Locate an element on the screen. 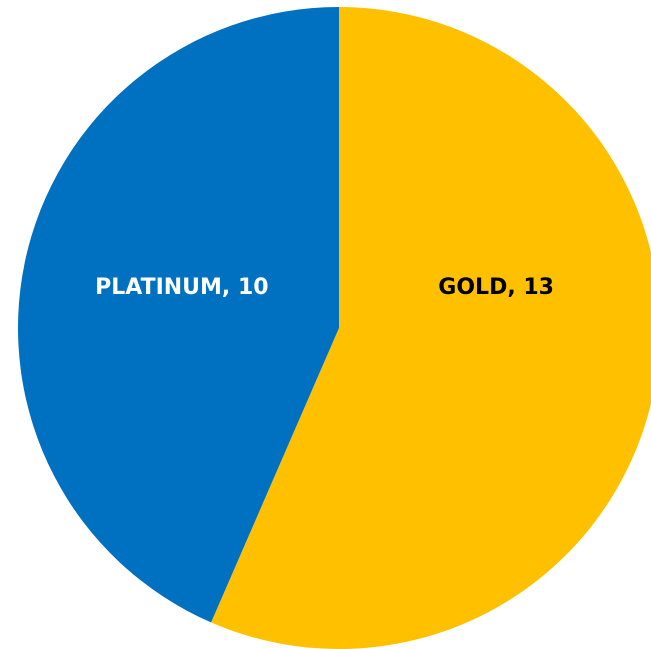 The width and height of the screenshot is (651, 649). pie-label-gold: GOLD, 13 is located at coordinates (496, 287).